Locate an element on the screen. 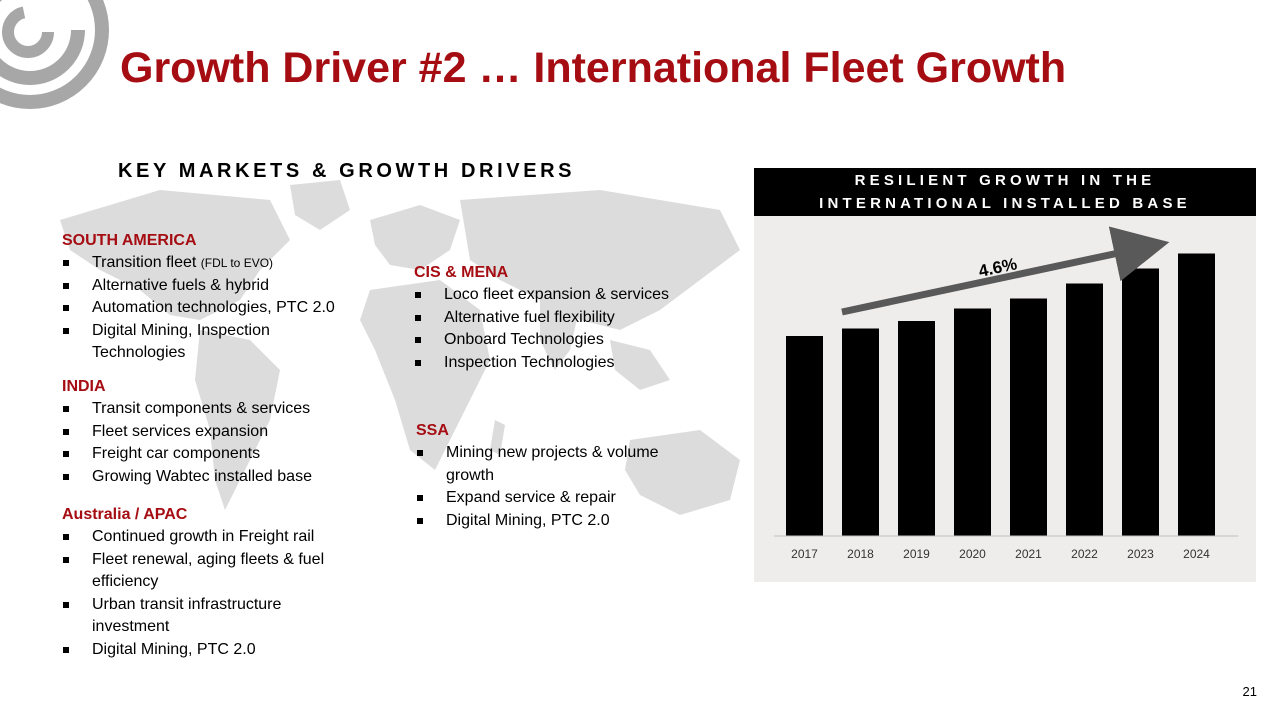 The width and height of the screenshot is (1280, 720). list-item: Onboard Technologies is located at coordinates (574, 340).